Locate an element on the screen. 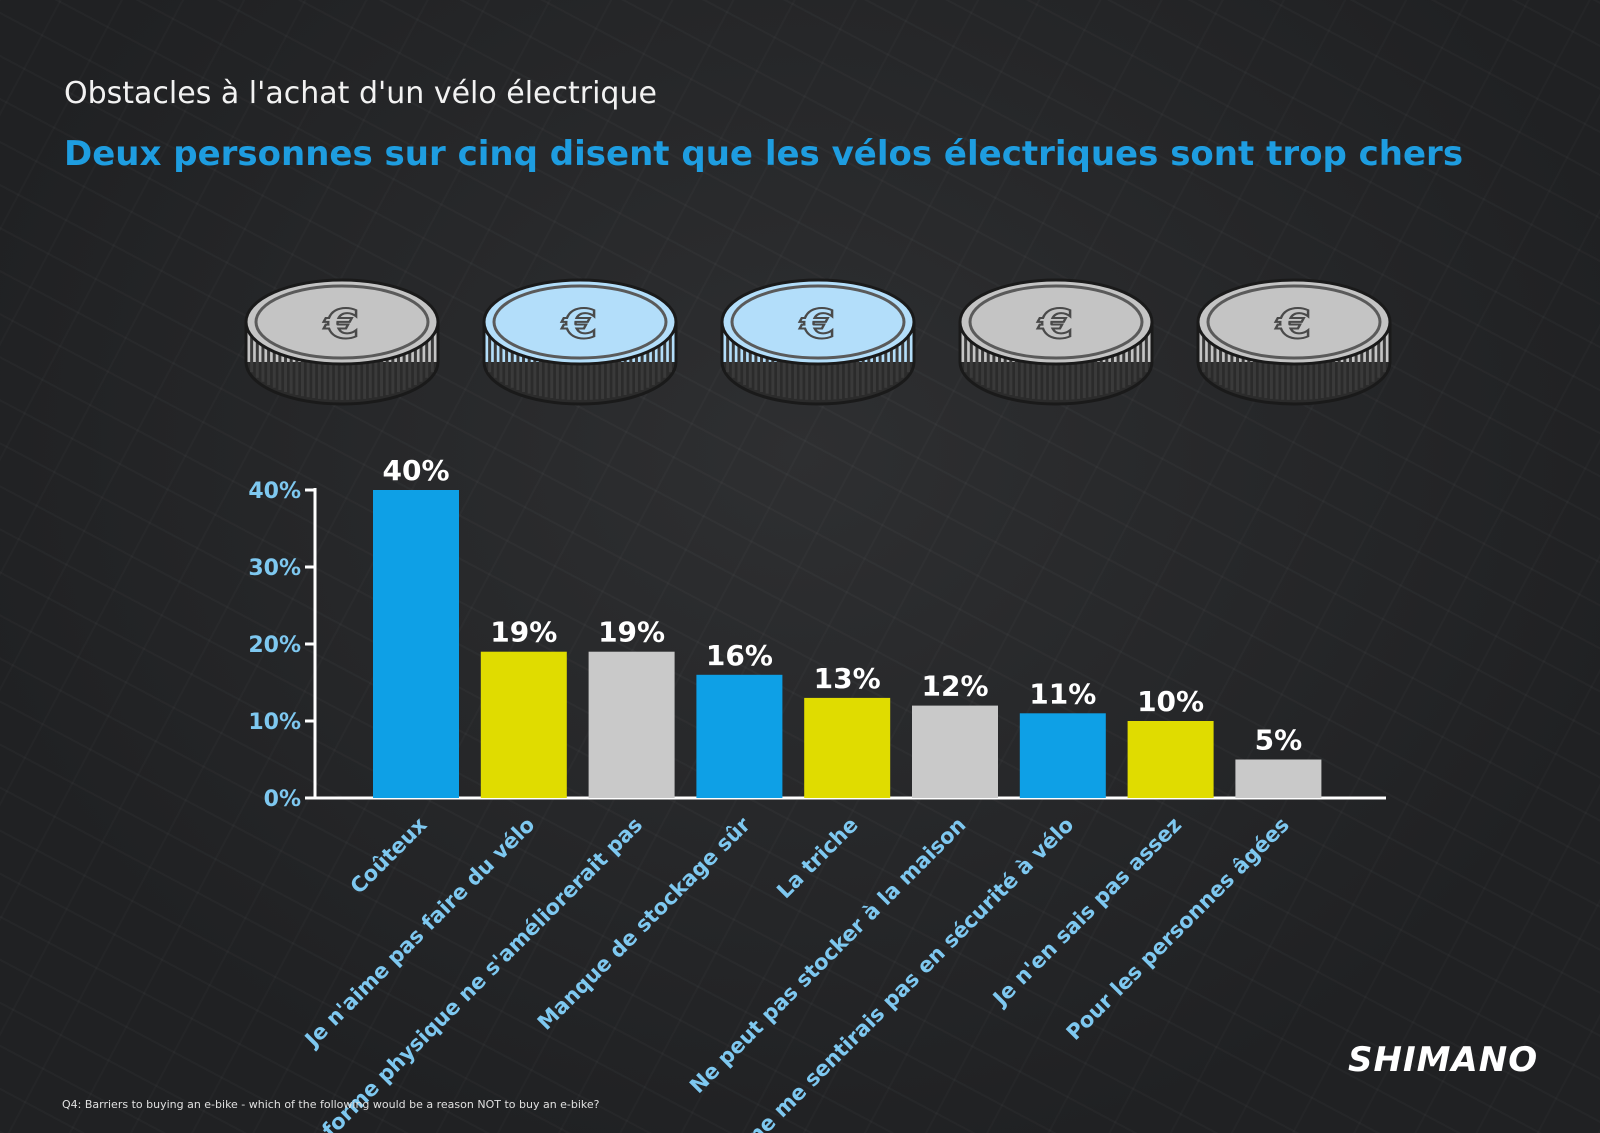 Image resolution: width=1600 pixels, height=1133 pixels. y-tick-label: 20% is located at coordinates (274, 645).